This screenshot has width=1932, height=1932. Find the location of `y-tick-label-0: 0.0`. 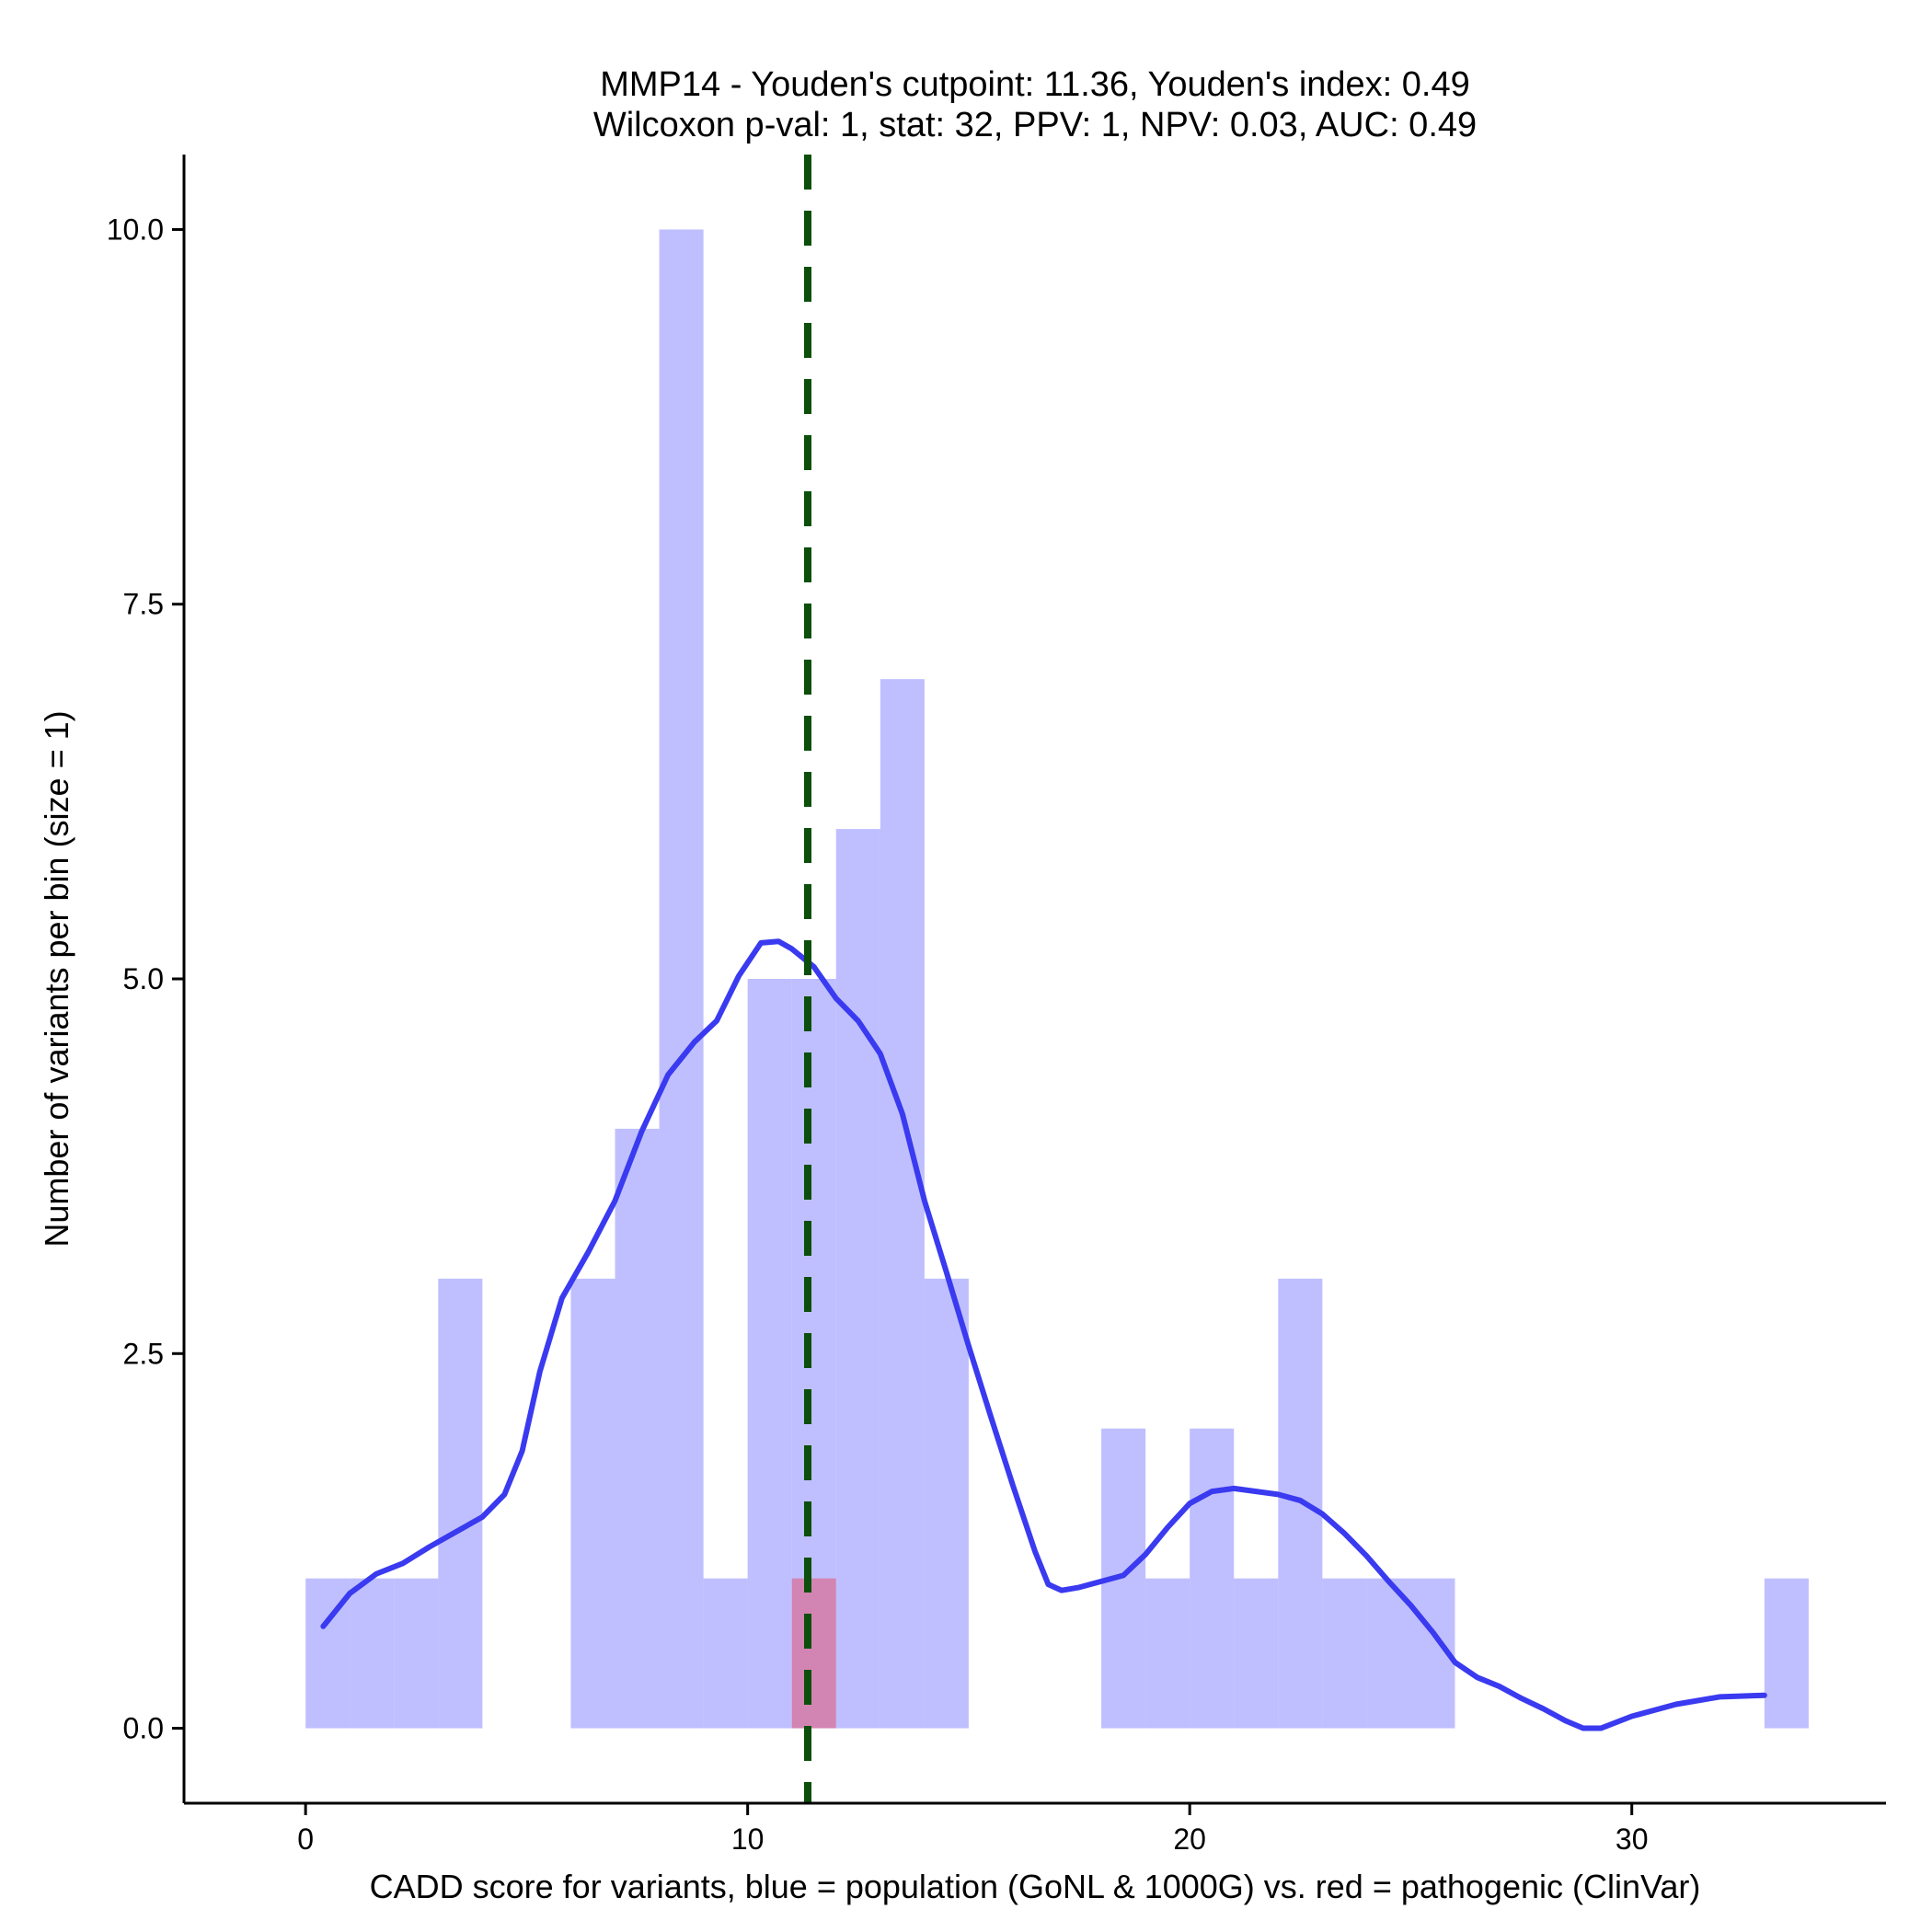

y-tick-label-0: 0.0 is located at coordinates (143, 1728).